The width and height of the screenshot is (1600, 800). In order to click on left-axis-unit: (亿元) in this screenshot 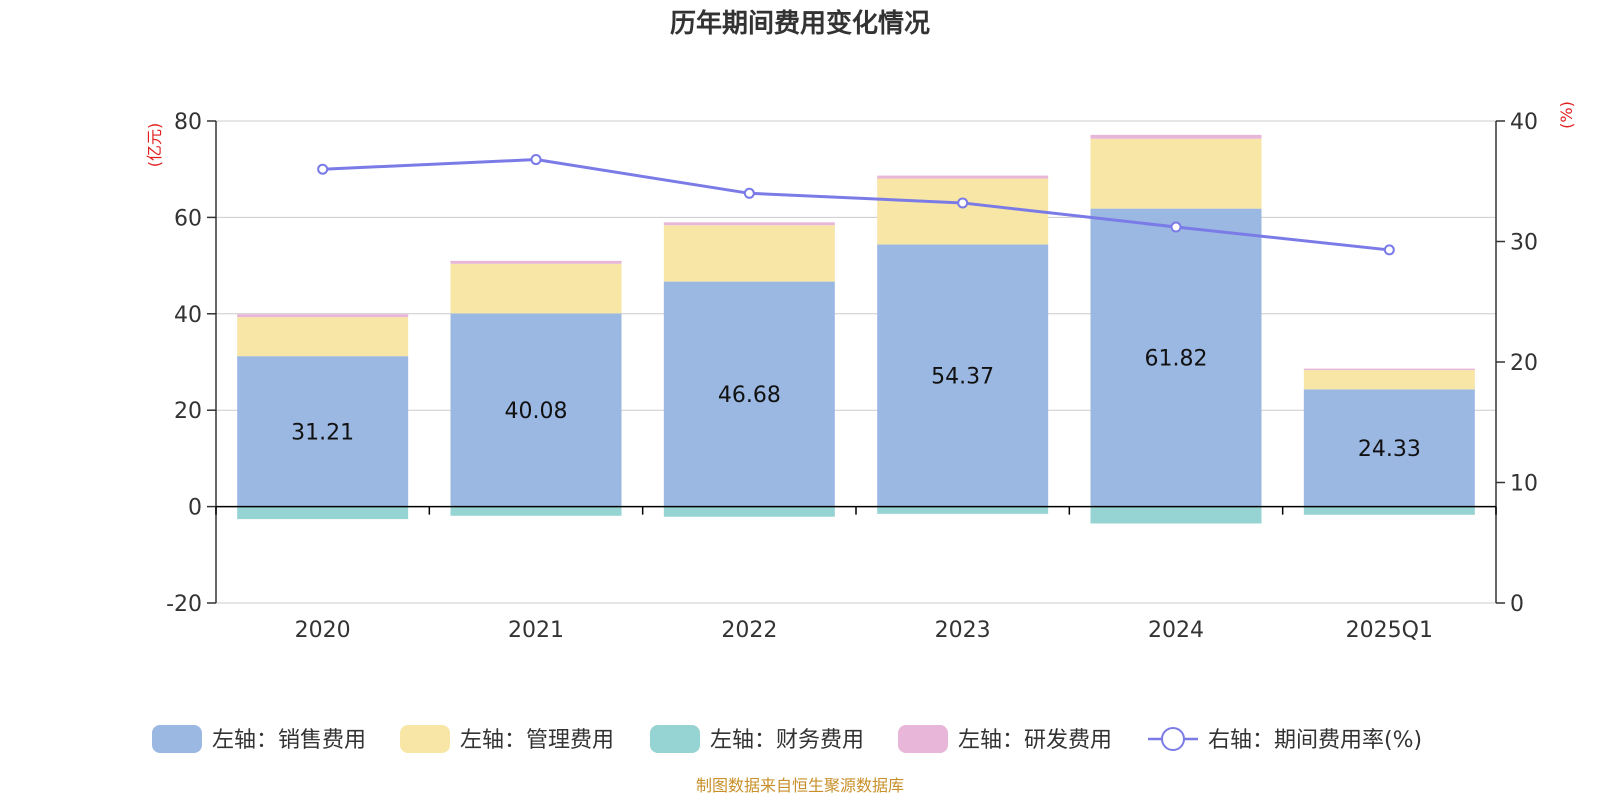, I will do `click(154, 145)`.